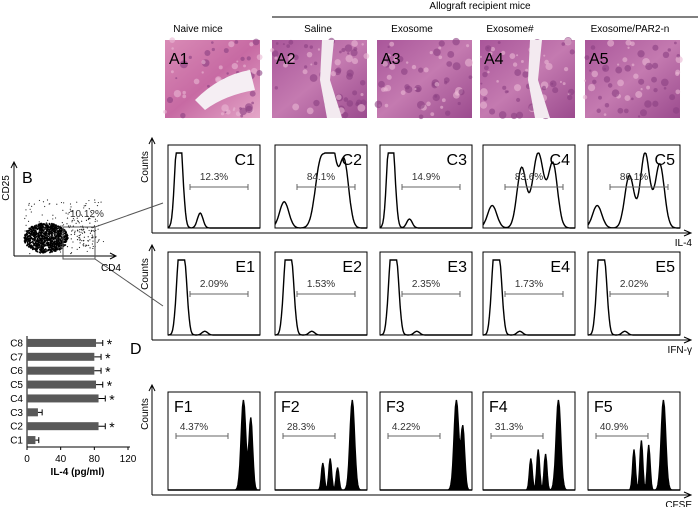  Describe the element at coordinates (145, 414) in the screenshot. I see `y-axis-label: Counts` at that location.